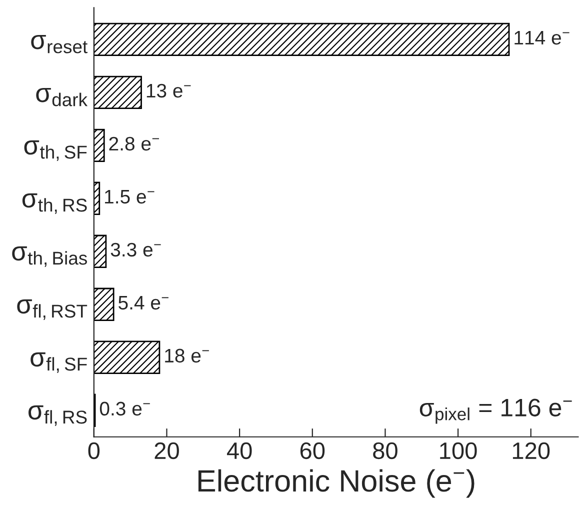  What do you see at coordinates (143, 303) in the screenshot?
I see `data-label: 5.4 e$^{−}$` at bounding box center [143, 303].